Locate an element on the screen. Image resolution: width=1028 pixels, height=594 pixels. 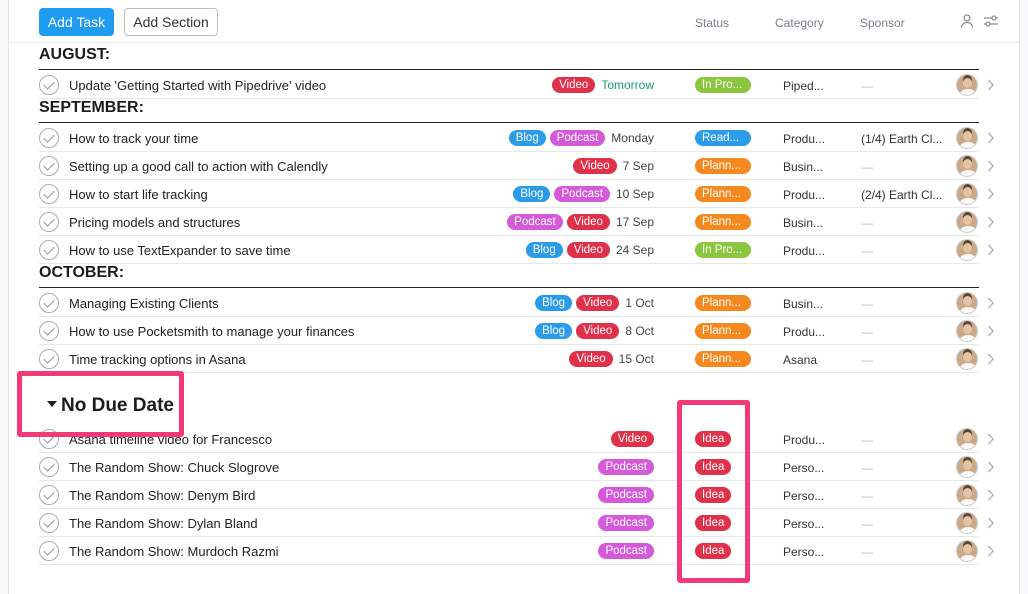
task-name: The Random Show: Chuck Slogrove is located at coordinates (174, 467).